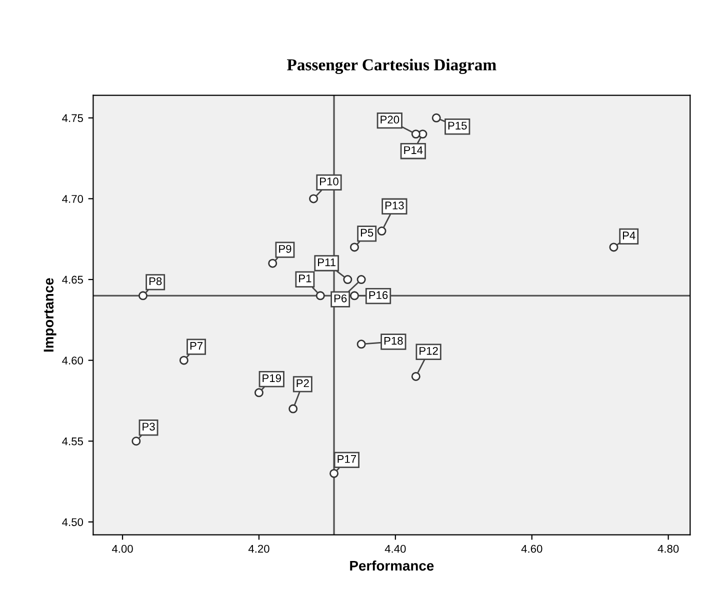 This screenshot has width=728, height=603. What do you see at coordinates (73, 360) in the screenshot?
I see `y-tick-label: 4.60` at bounding box center [73, 360].